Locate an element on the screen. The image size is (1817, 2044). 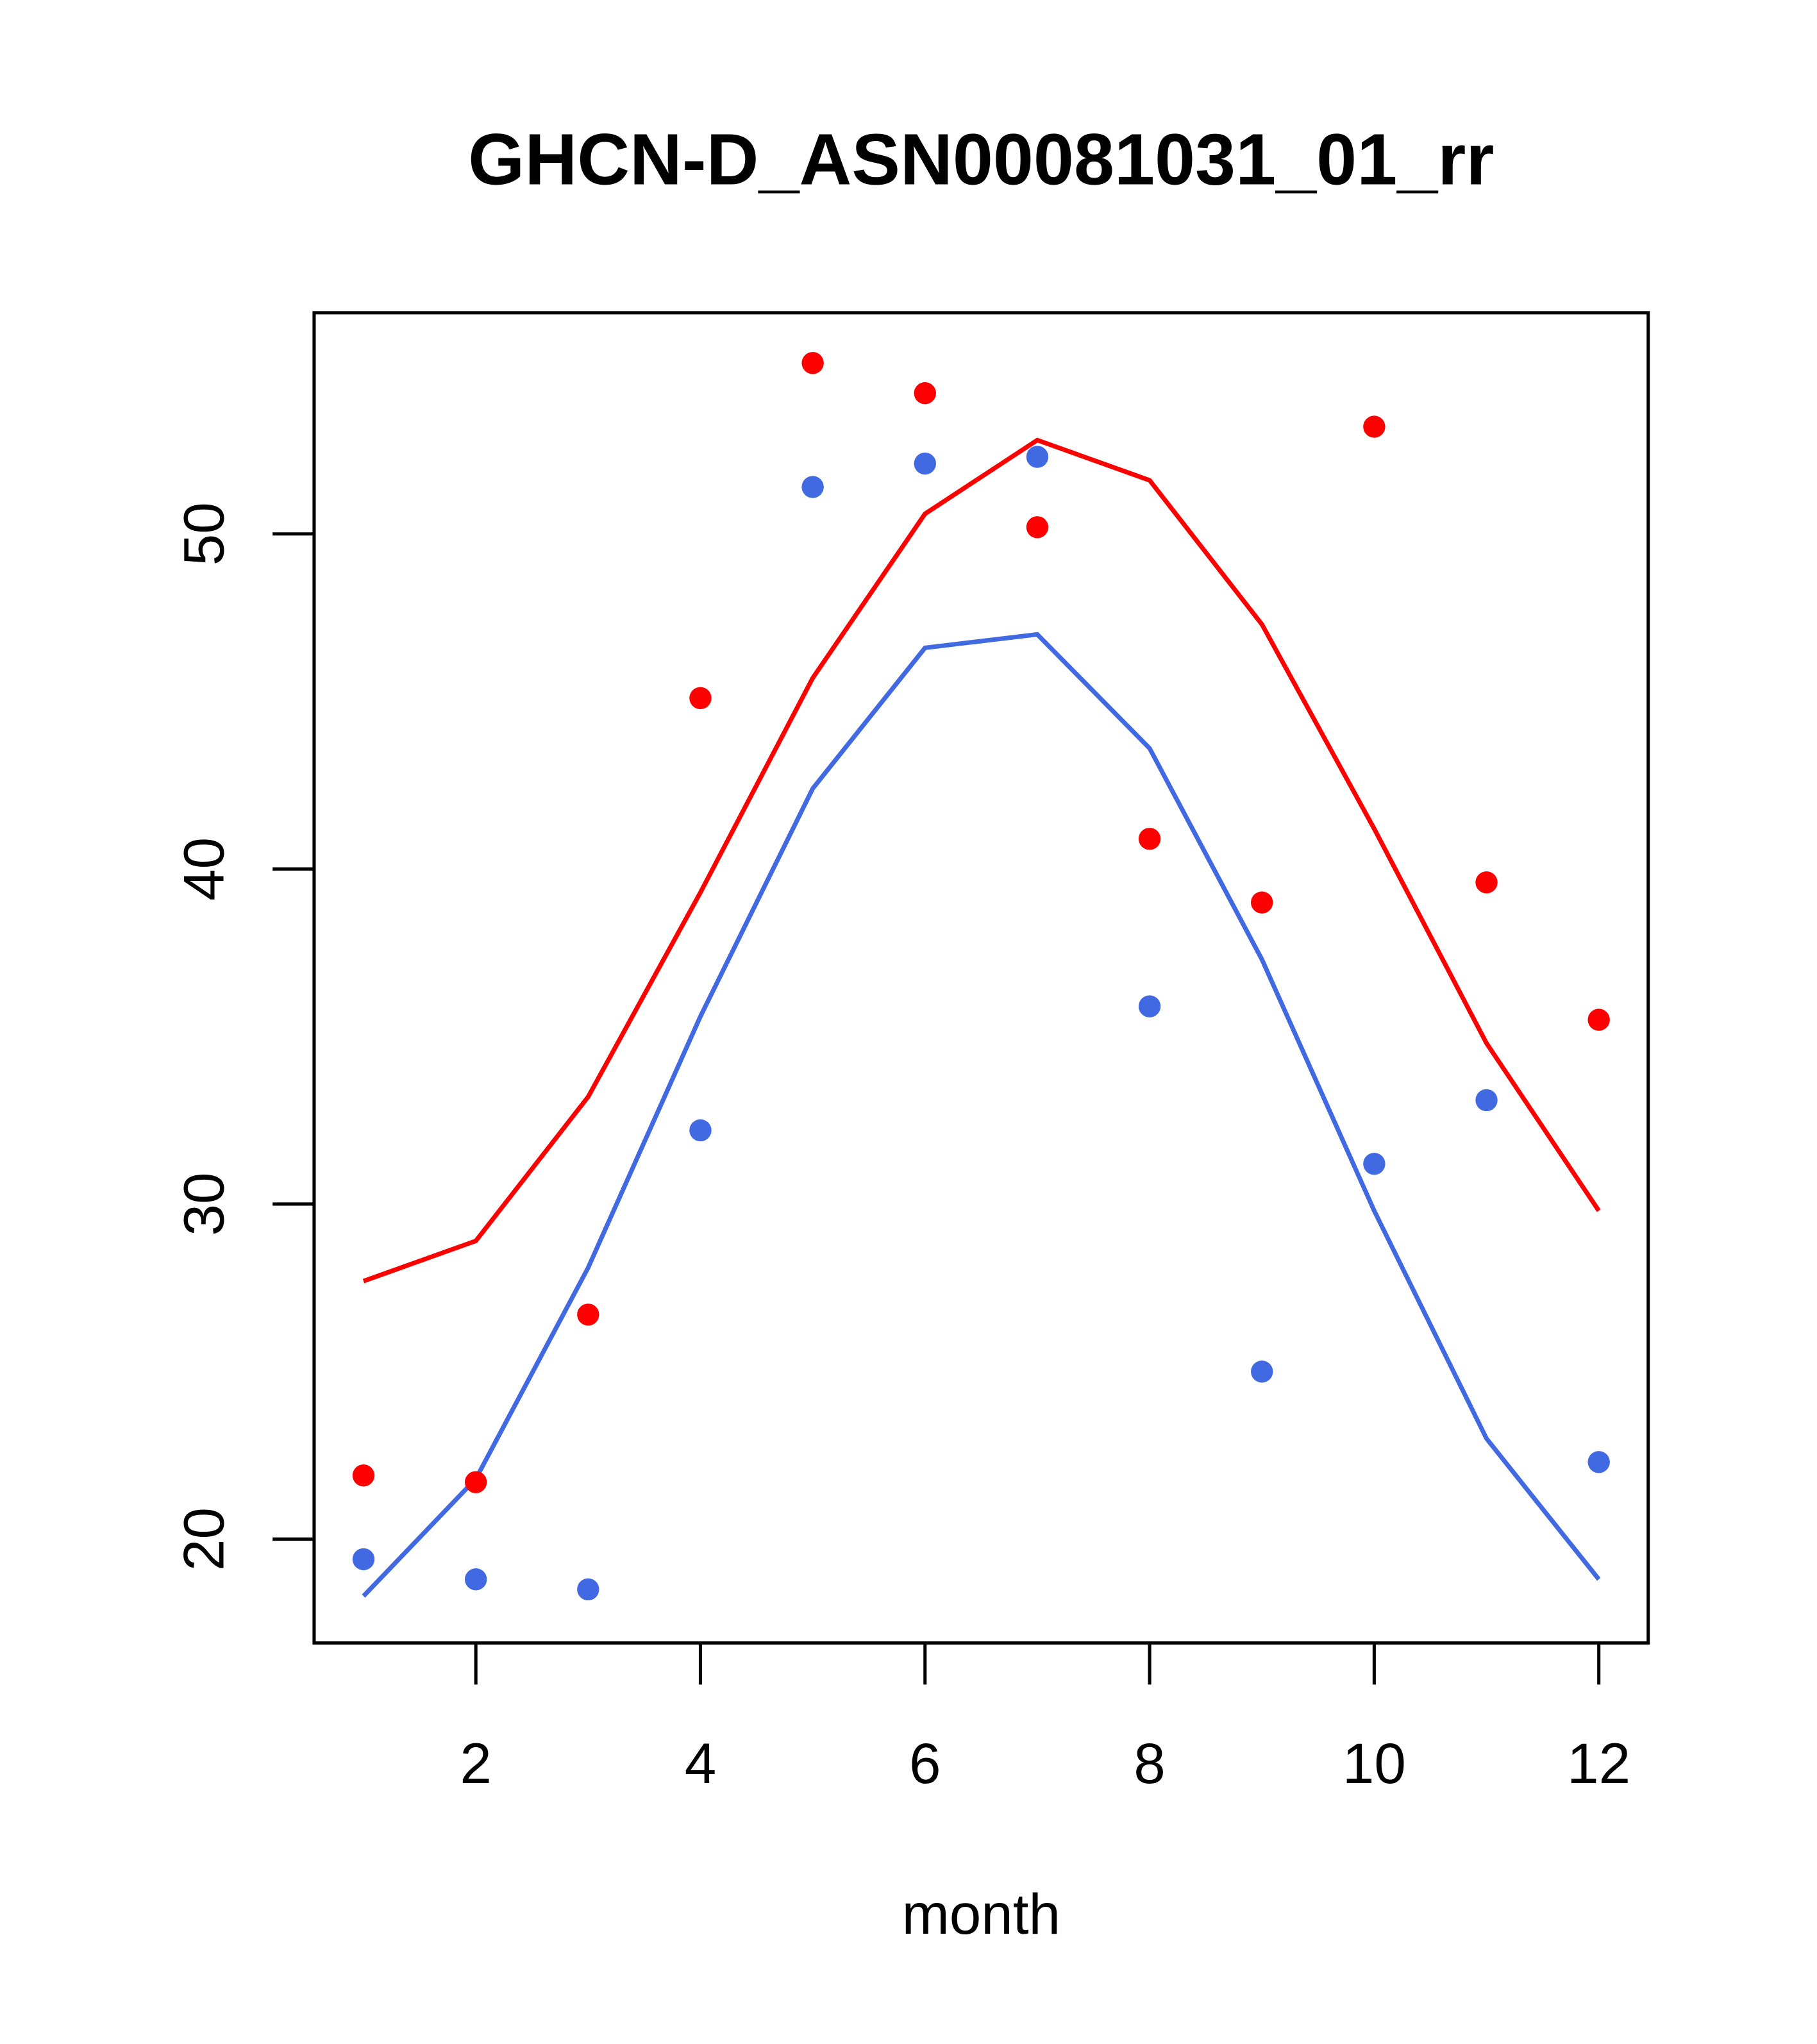
y-tick-label: 40 is located at coordinates (203, 869).